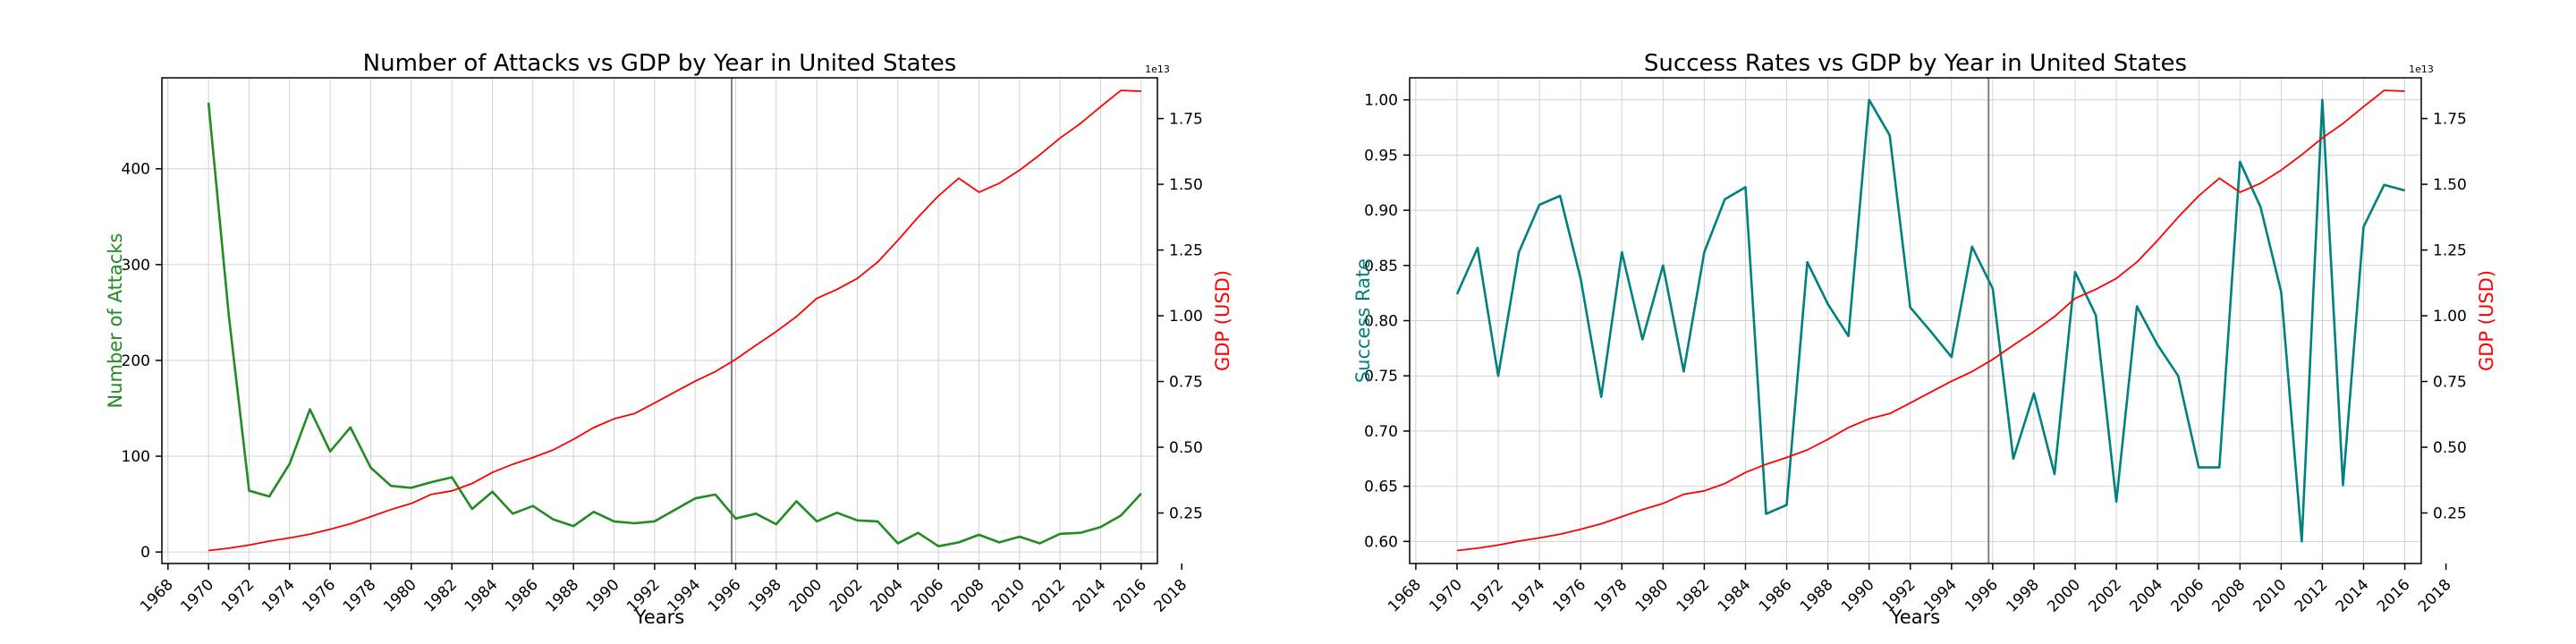  Describe the element at coordinates (136, 266) in the screenshot. I see `y-left-tick-label: 300` at that location.